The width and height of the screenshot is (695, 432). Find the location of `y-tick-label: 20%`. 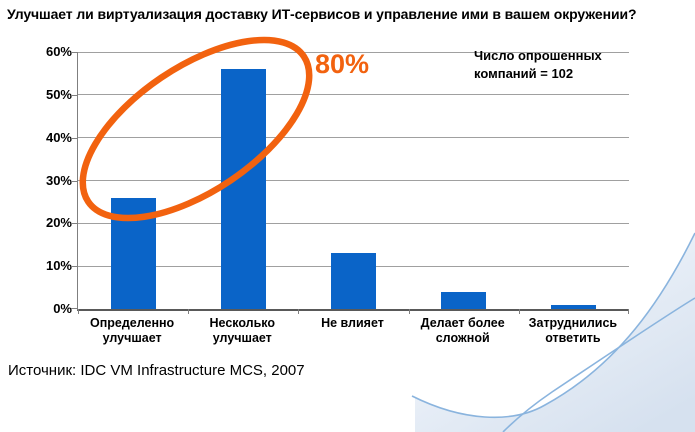

y-tick-label: 20% is located at coordinates (58, 223).